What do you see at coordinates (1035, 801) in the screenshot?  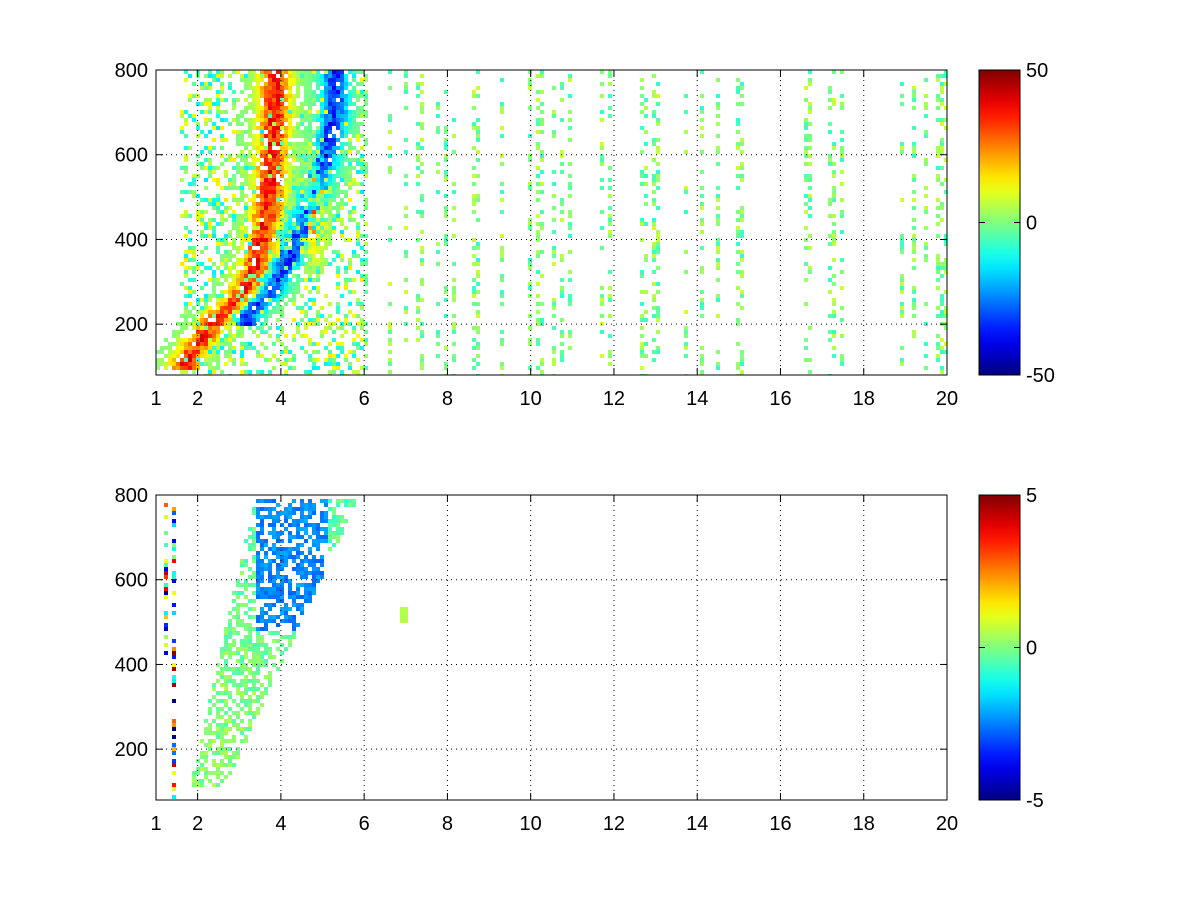 I see `colorbar-tick-label: -5` at bounding box center [1035, 801].